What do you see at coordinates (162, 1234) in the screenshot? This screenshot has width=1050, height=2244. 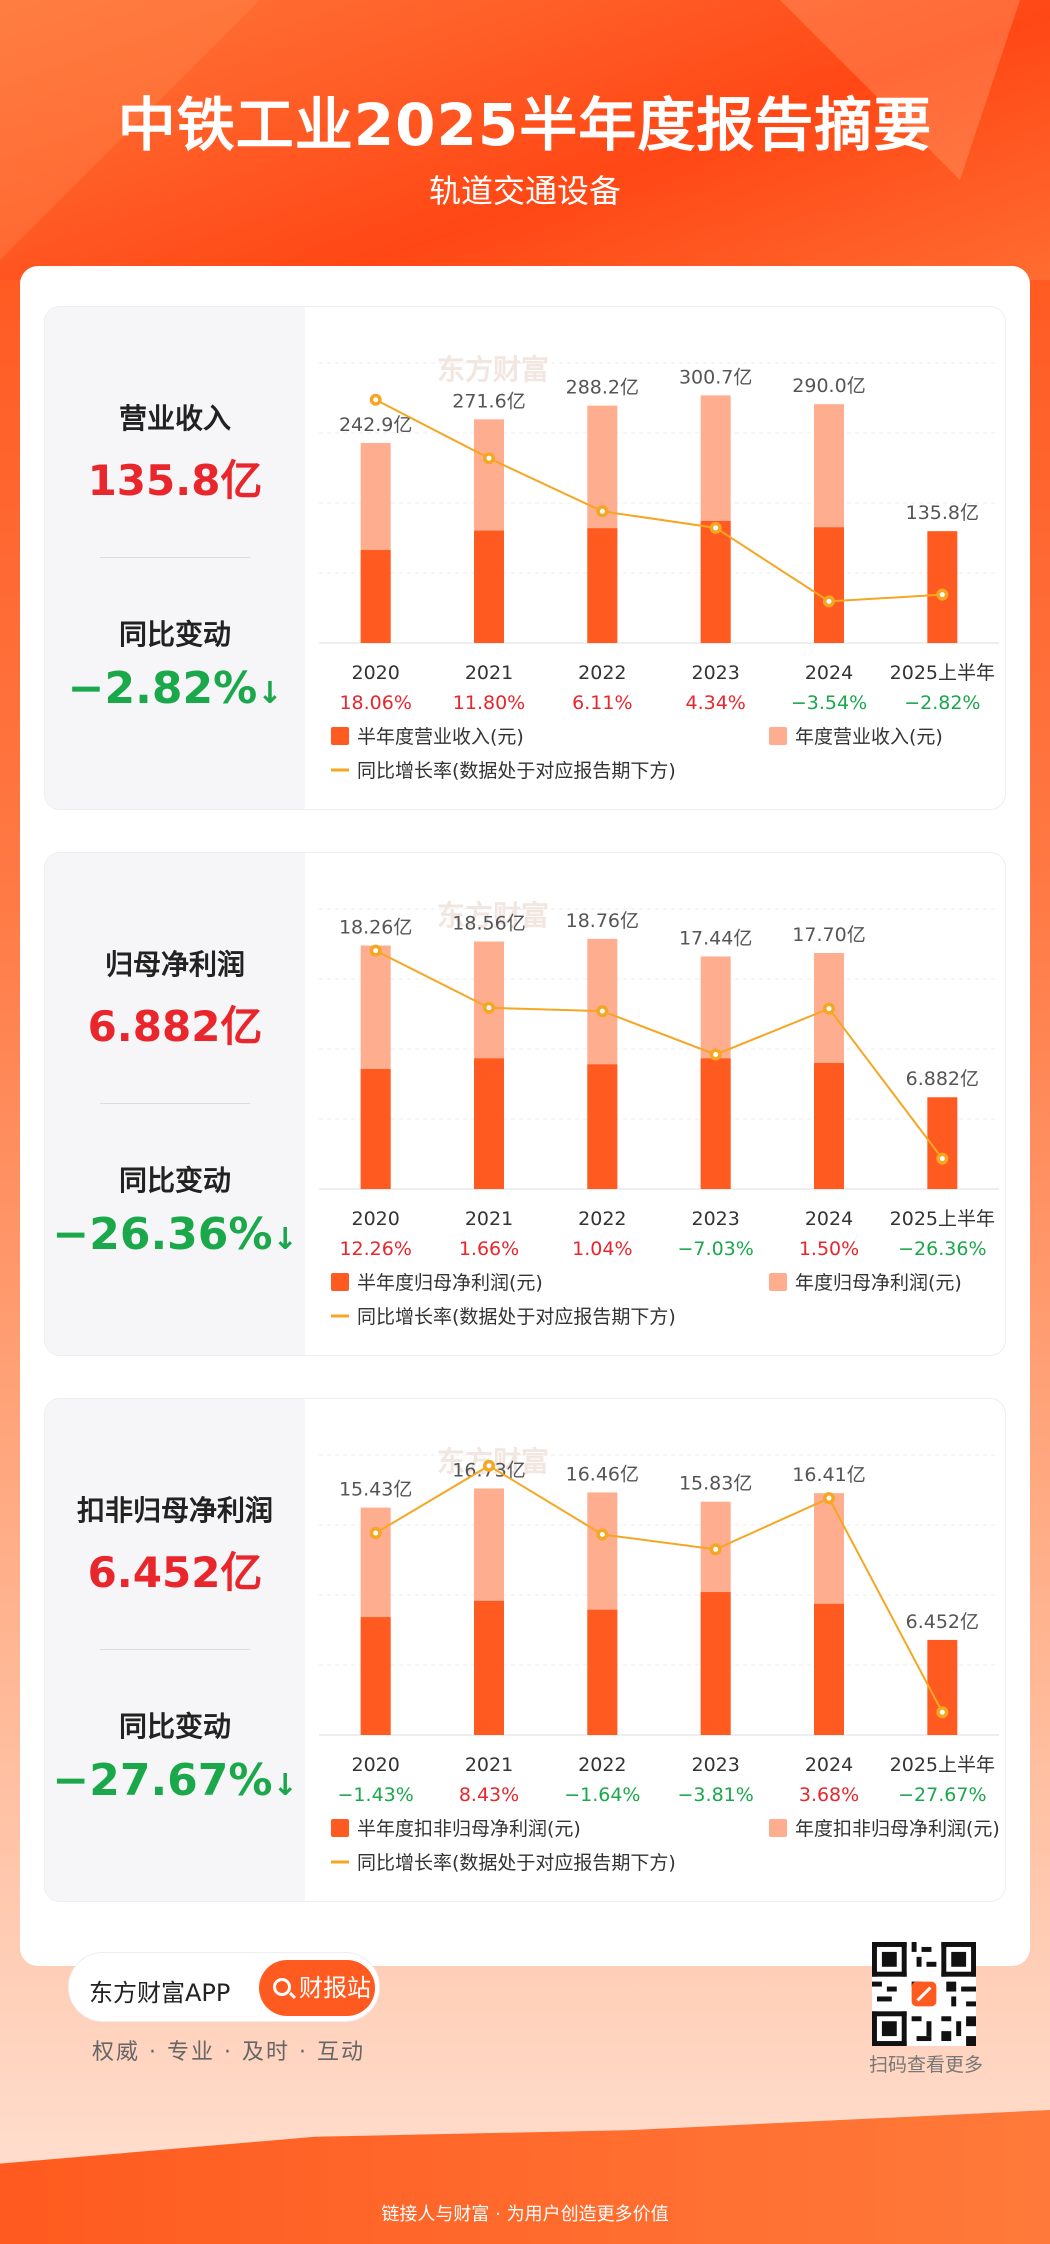 I see `change-value-text: −26.36%` at bounding box center [162, 1234].